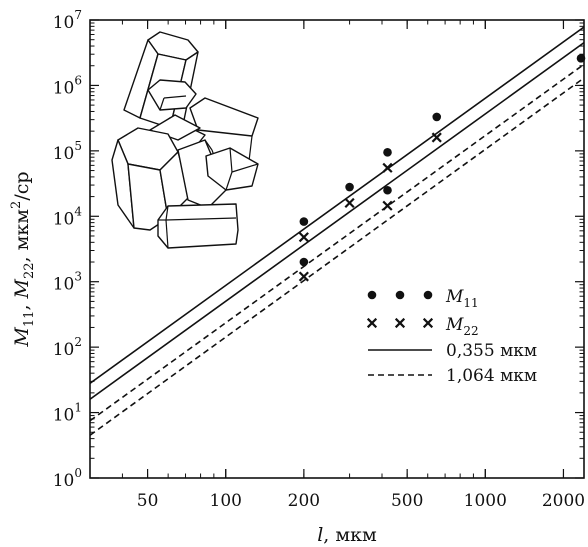  Describe the element at coordinates (22, 236) in the screenshot. I see `y-label-unit: , мкм` at that location.